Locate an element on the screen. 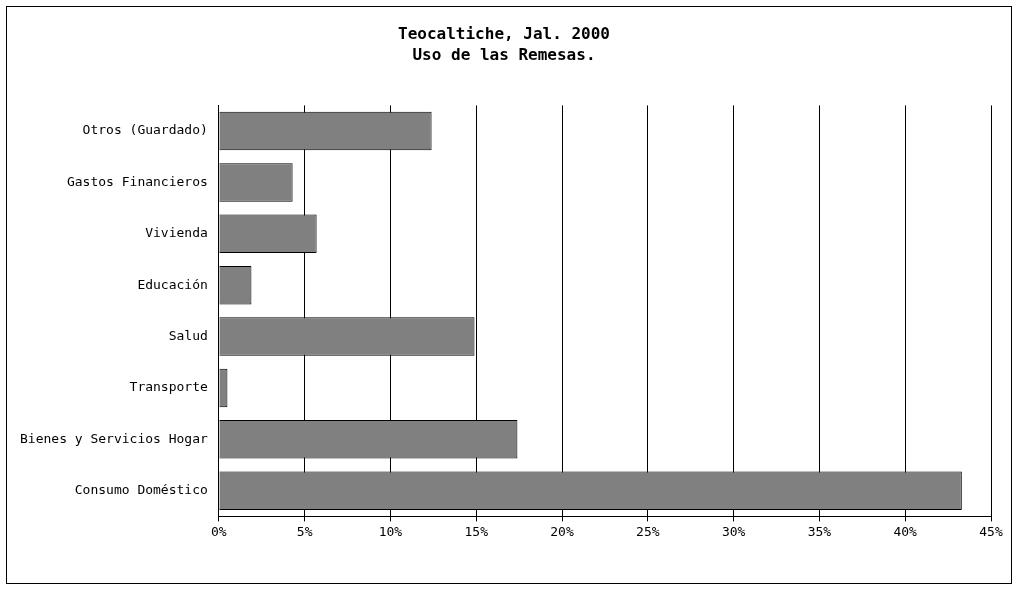  x-tick-label: 45% is located at coordinates (991, 531).